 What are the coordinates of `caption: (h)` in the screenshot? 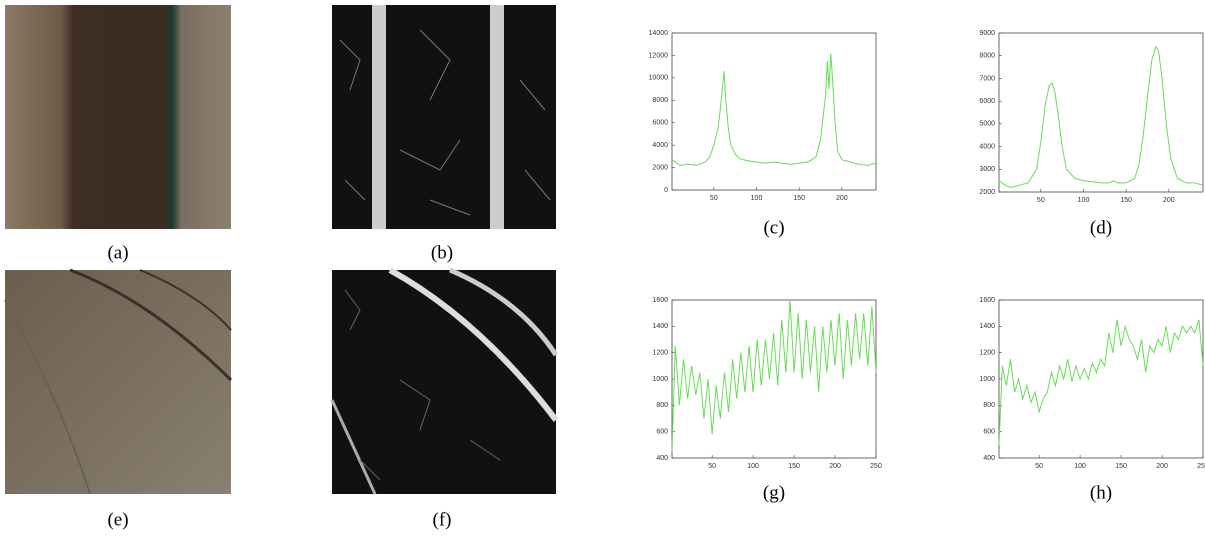 It's located at (1101, 492).